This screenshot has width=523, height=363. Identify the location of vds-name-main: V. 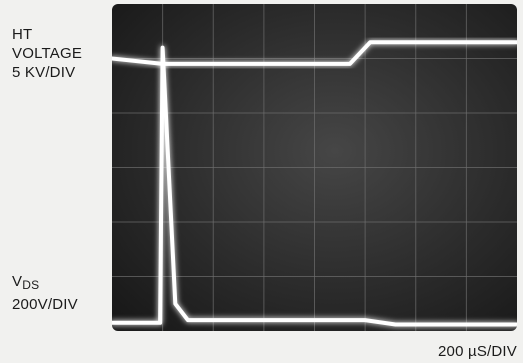
(17, 281).